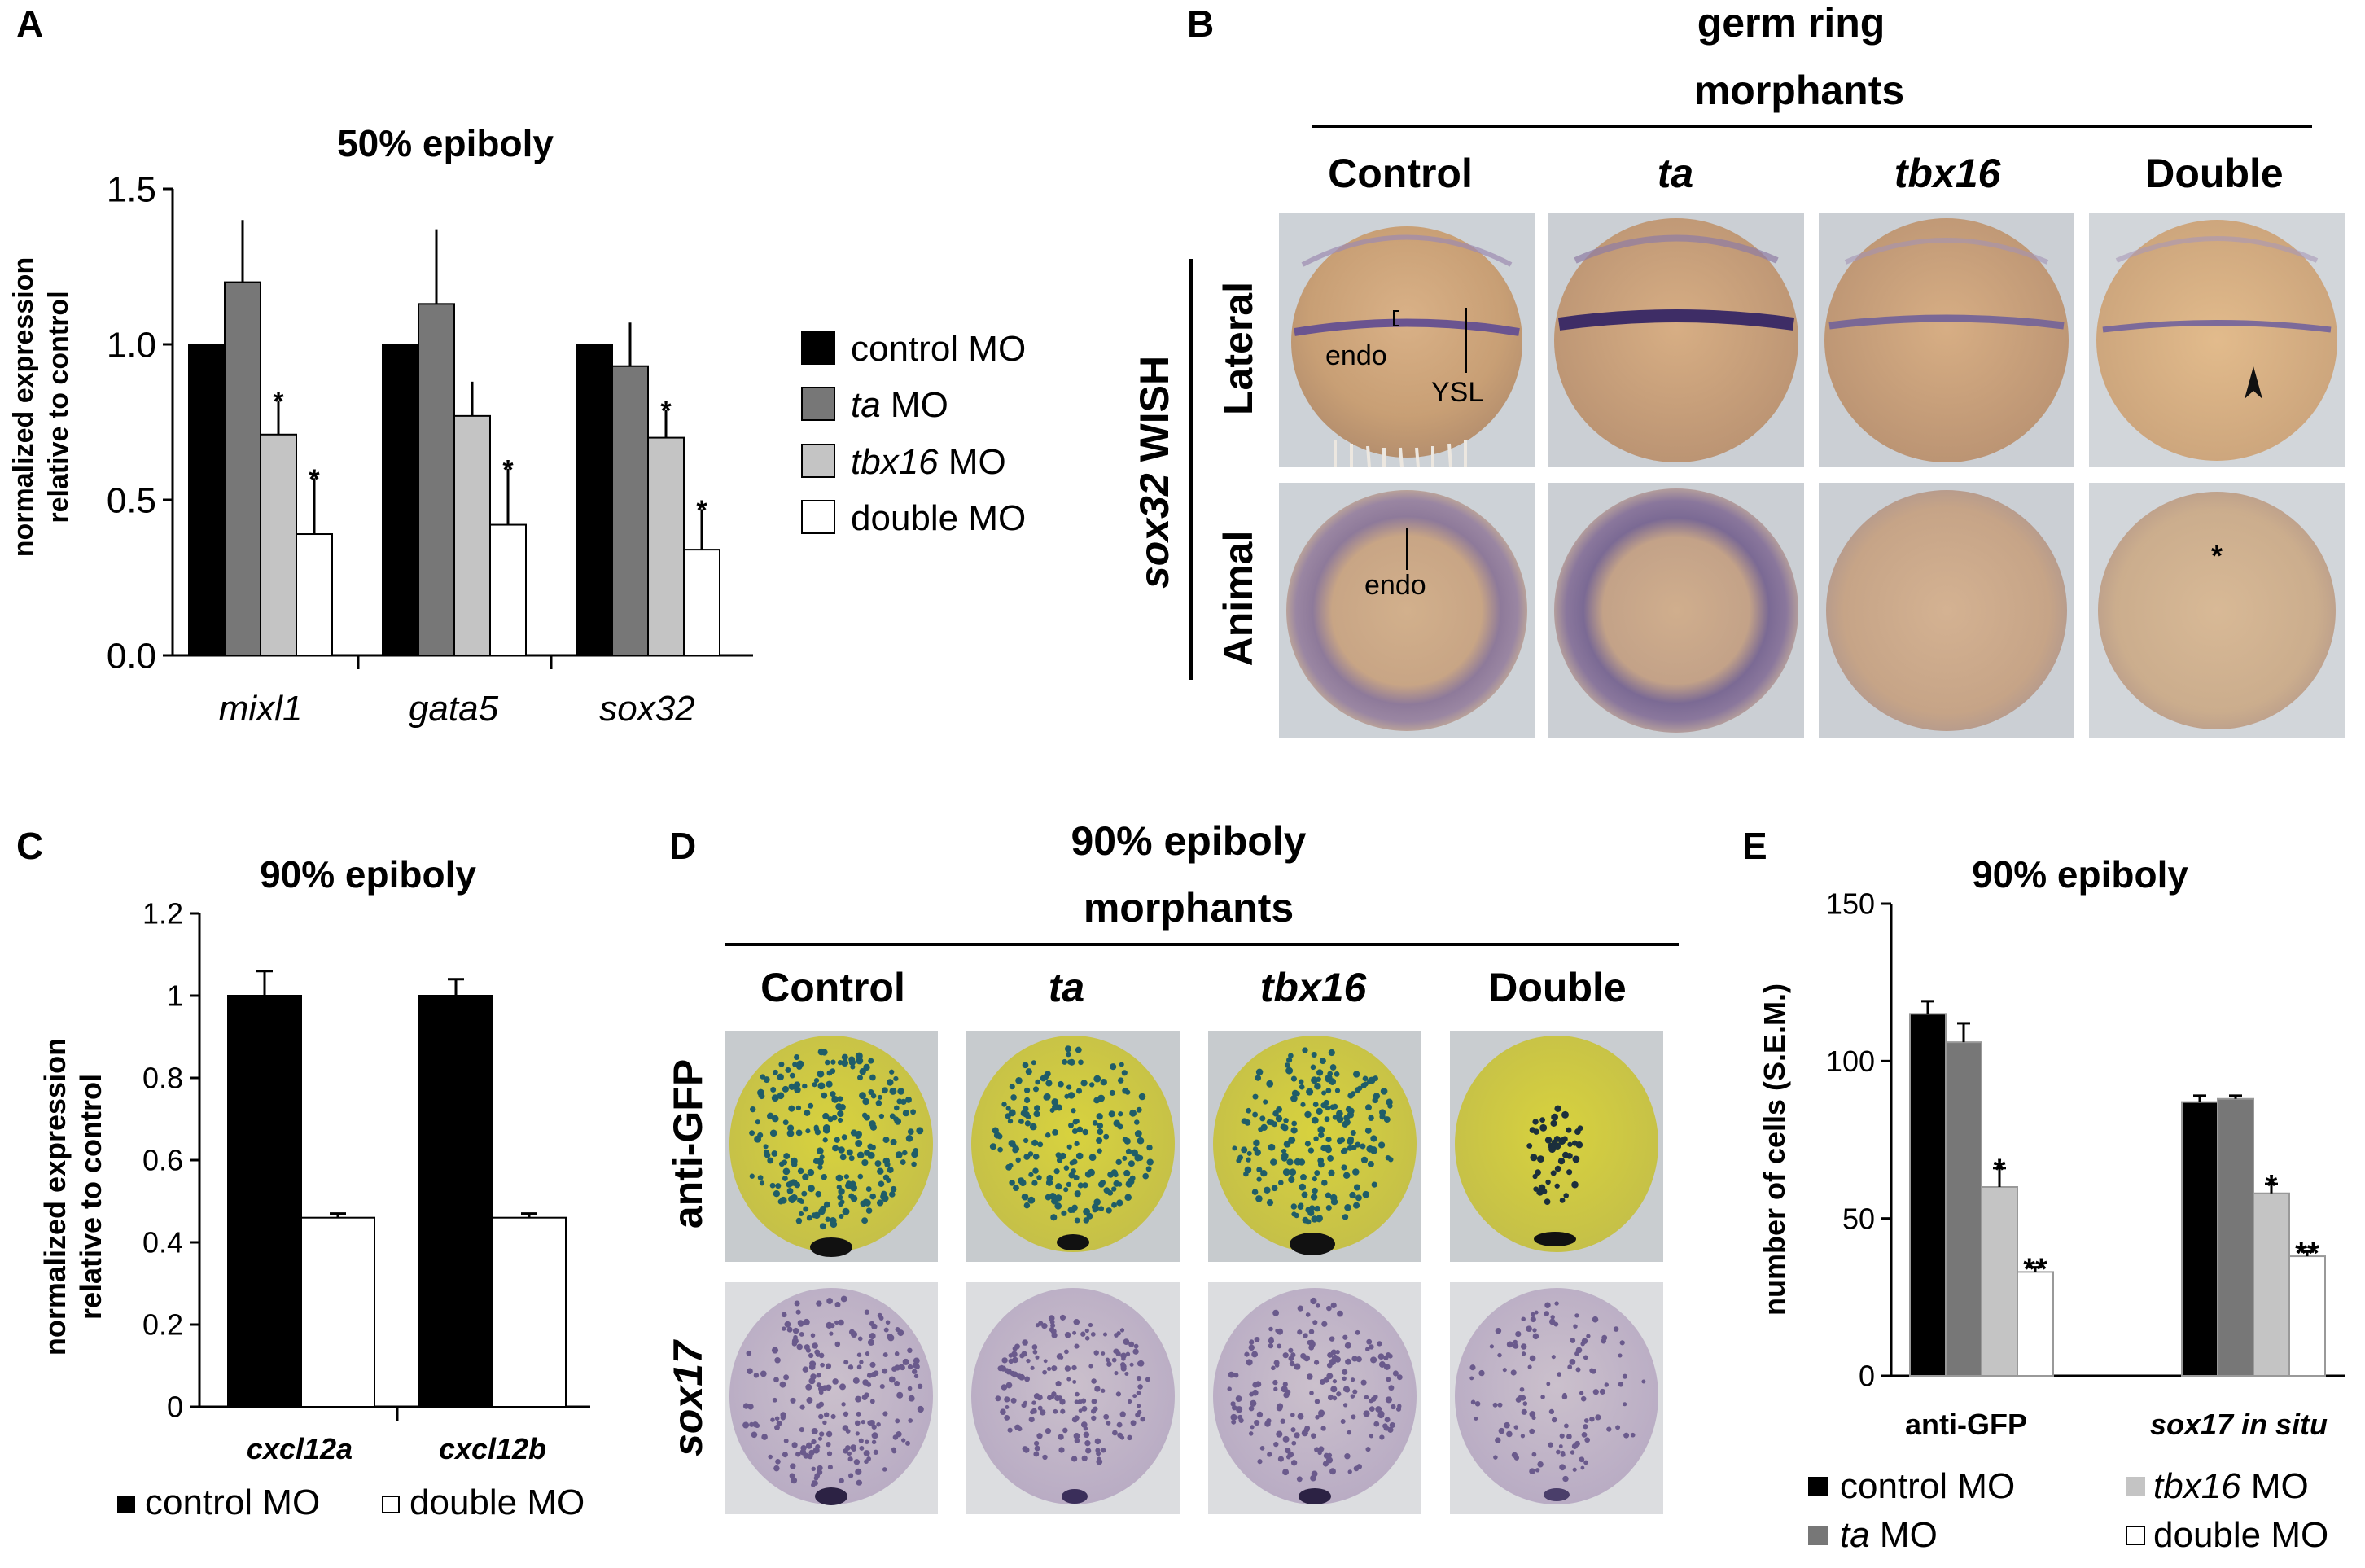 The height and width of the screenshot is (1568, 2365). What do you see at coordinates (2080, 875) in the screenshot?
I see `panel-e-title: 90% epiboly` at bounding box center [2080, 875].